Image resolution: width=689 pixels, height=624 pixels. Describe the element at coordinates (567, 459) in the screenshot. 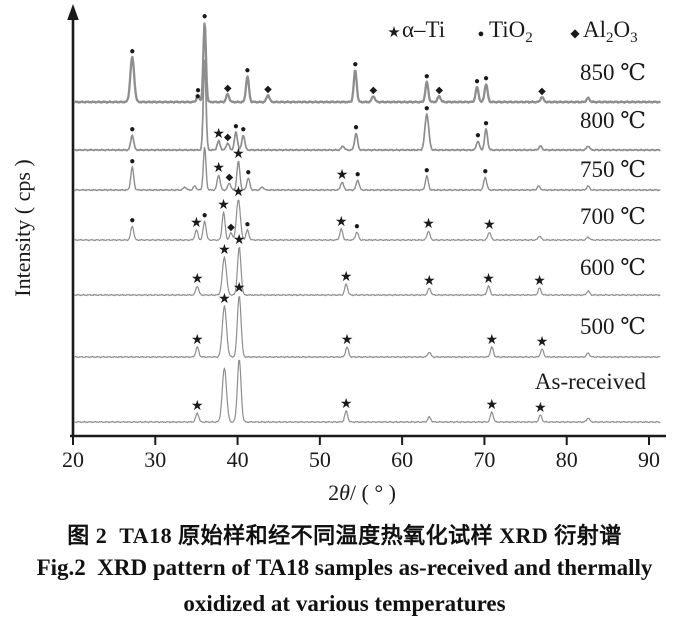

I see `x-tick-label: 80` at that location.